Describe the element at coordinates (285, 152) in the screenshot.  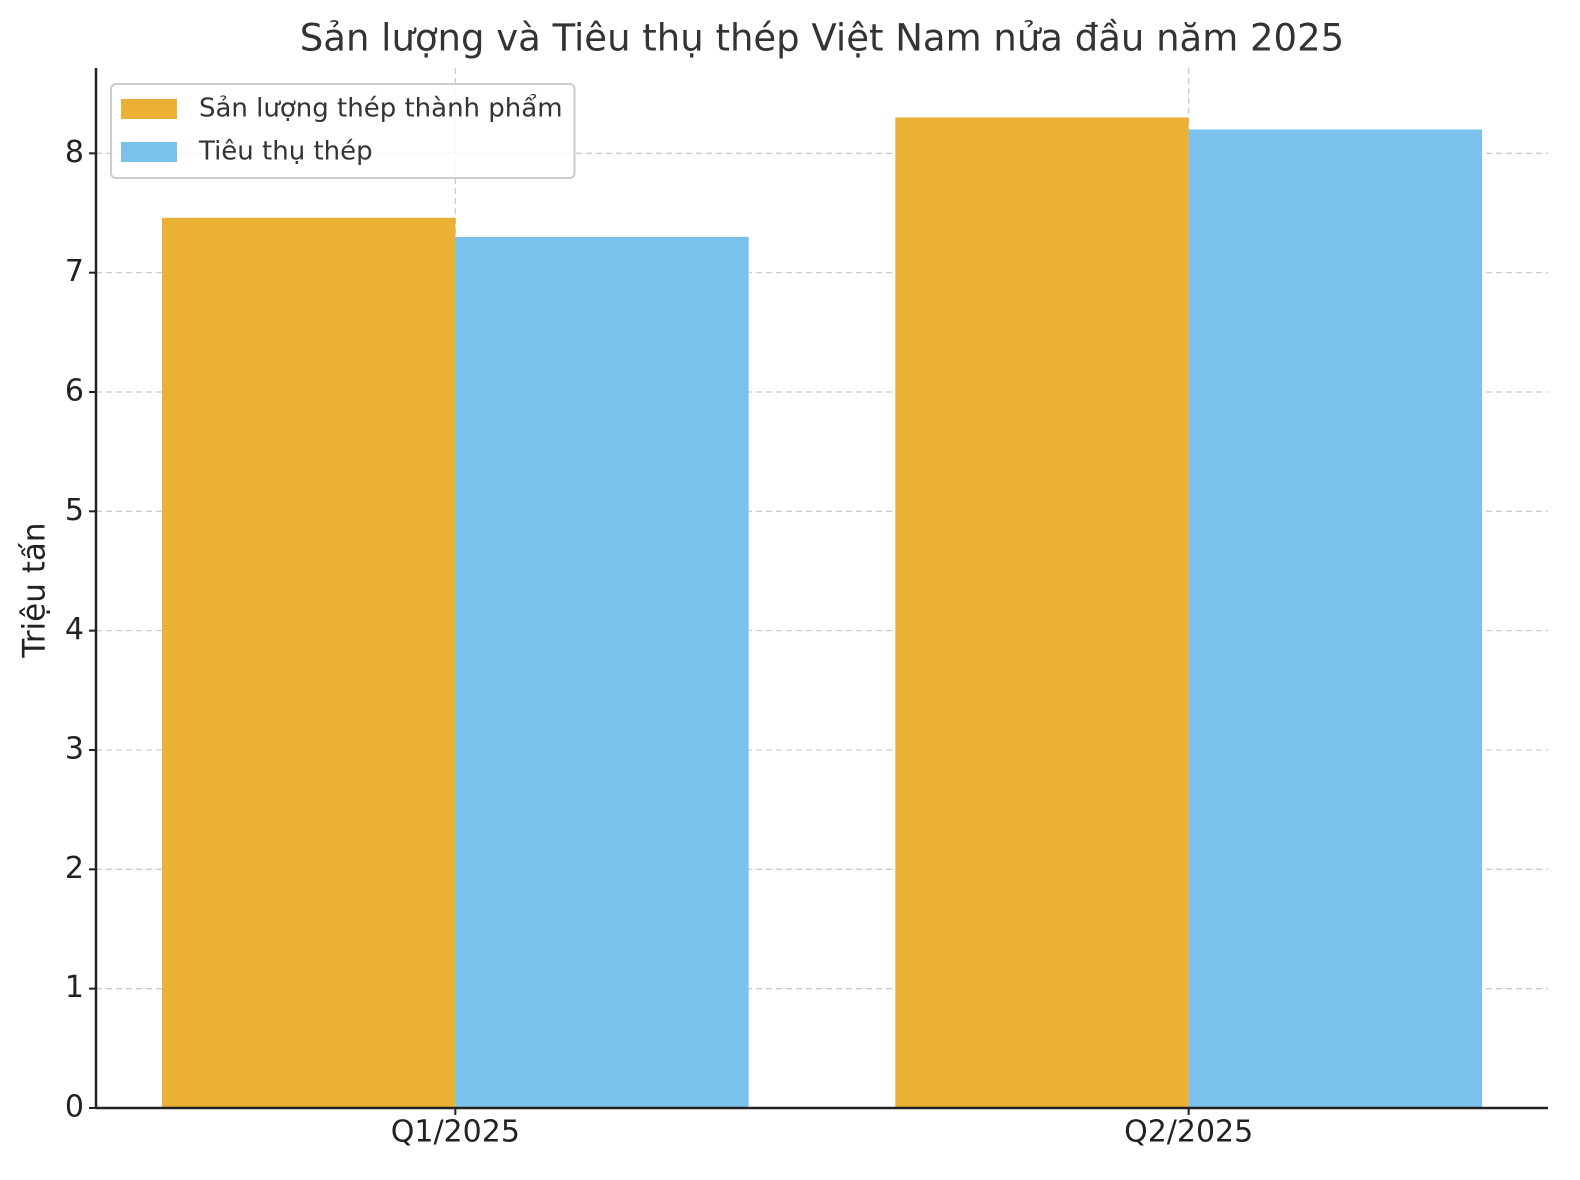
I see `legend-label: Tiêu thụ thép` at that location.